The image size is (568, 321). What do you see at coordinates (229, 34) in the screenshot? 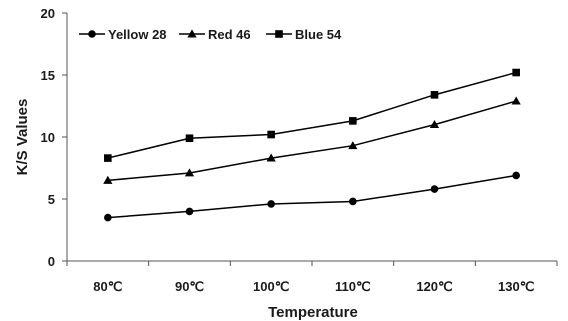
I see `legend-label: Red 46` at bounding box center [229, 34].